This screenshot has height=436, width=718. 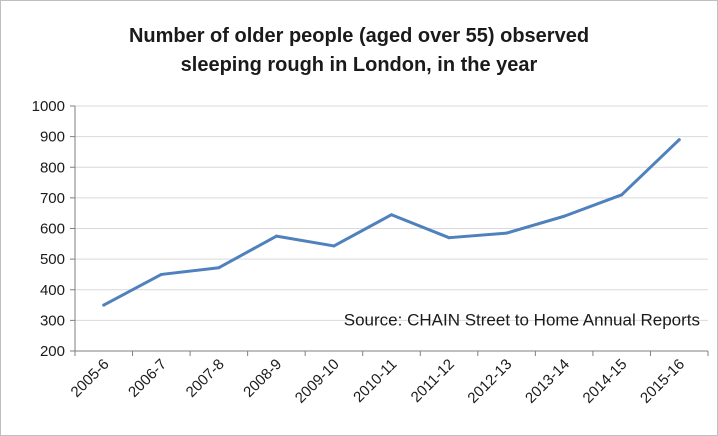 What do you see at coordinates (547, 381) in the screenshot?
I see `x-tick-label: 2013-14` at bounding box center [547, 381].